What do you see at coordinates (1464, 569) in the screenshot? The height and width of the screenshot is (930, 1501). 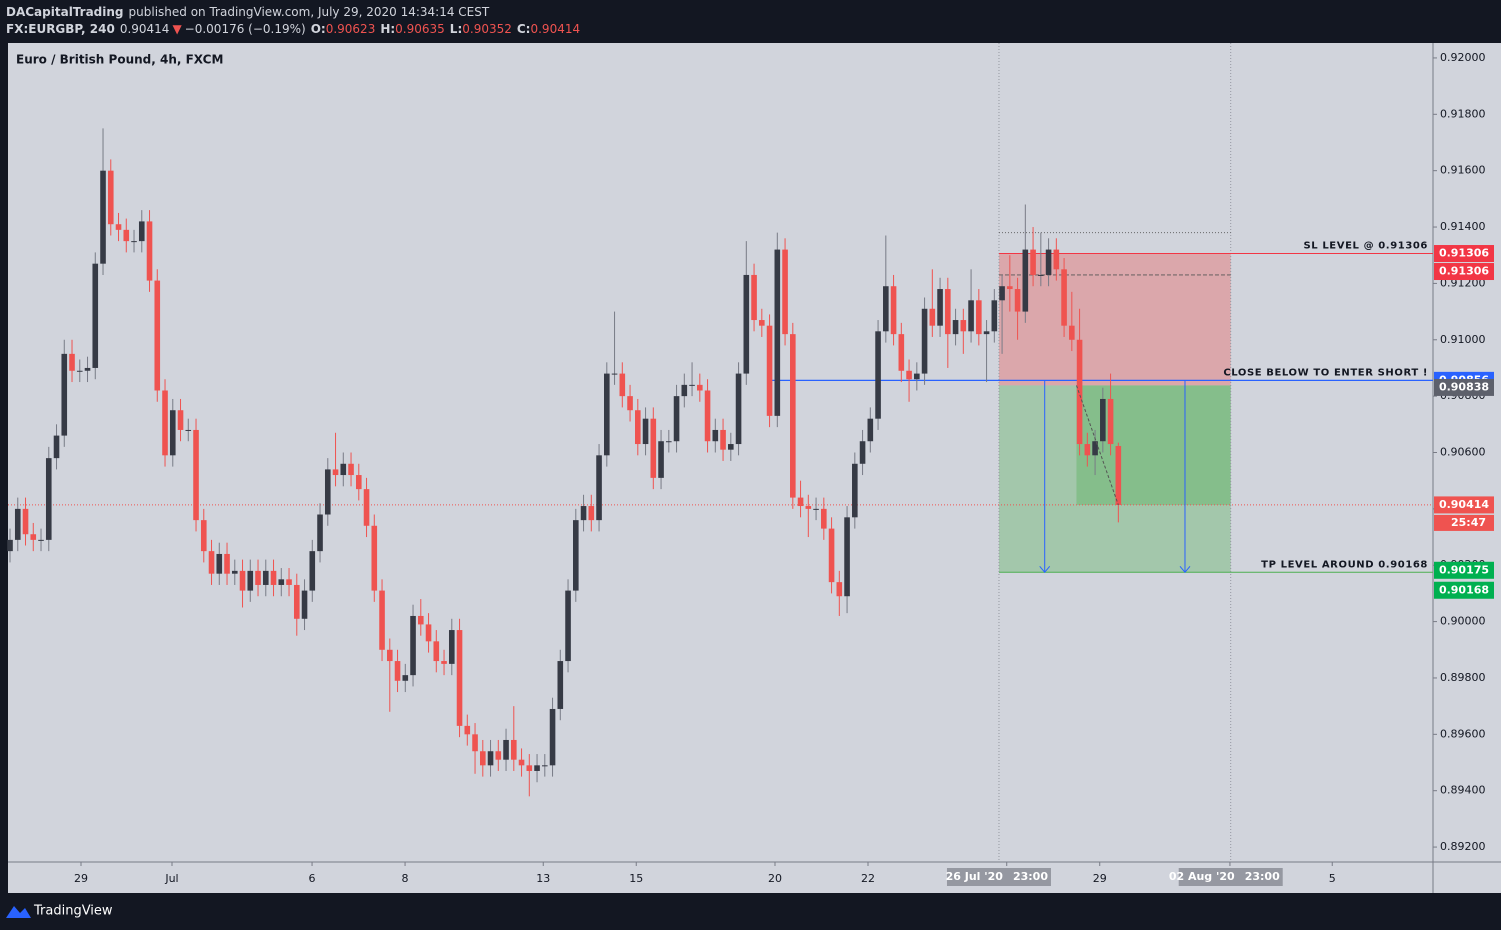 I see `target-tag-label: 0.90175` at bounding box center [1464, 569].